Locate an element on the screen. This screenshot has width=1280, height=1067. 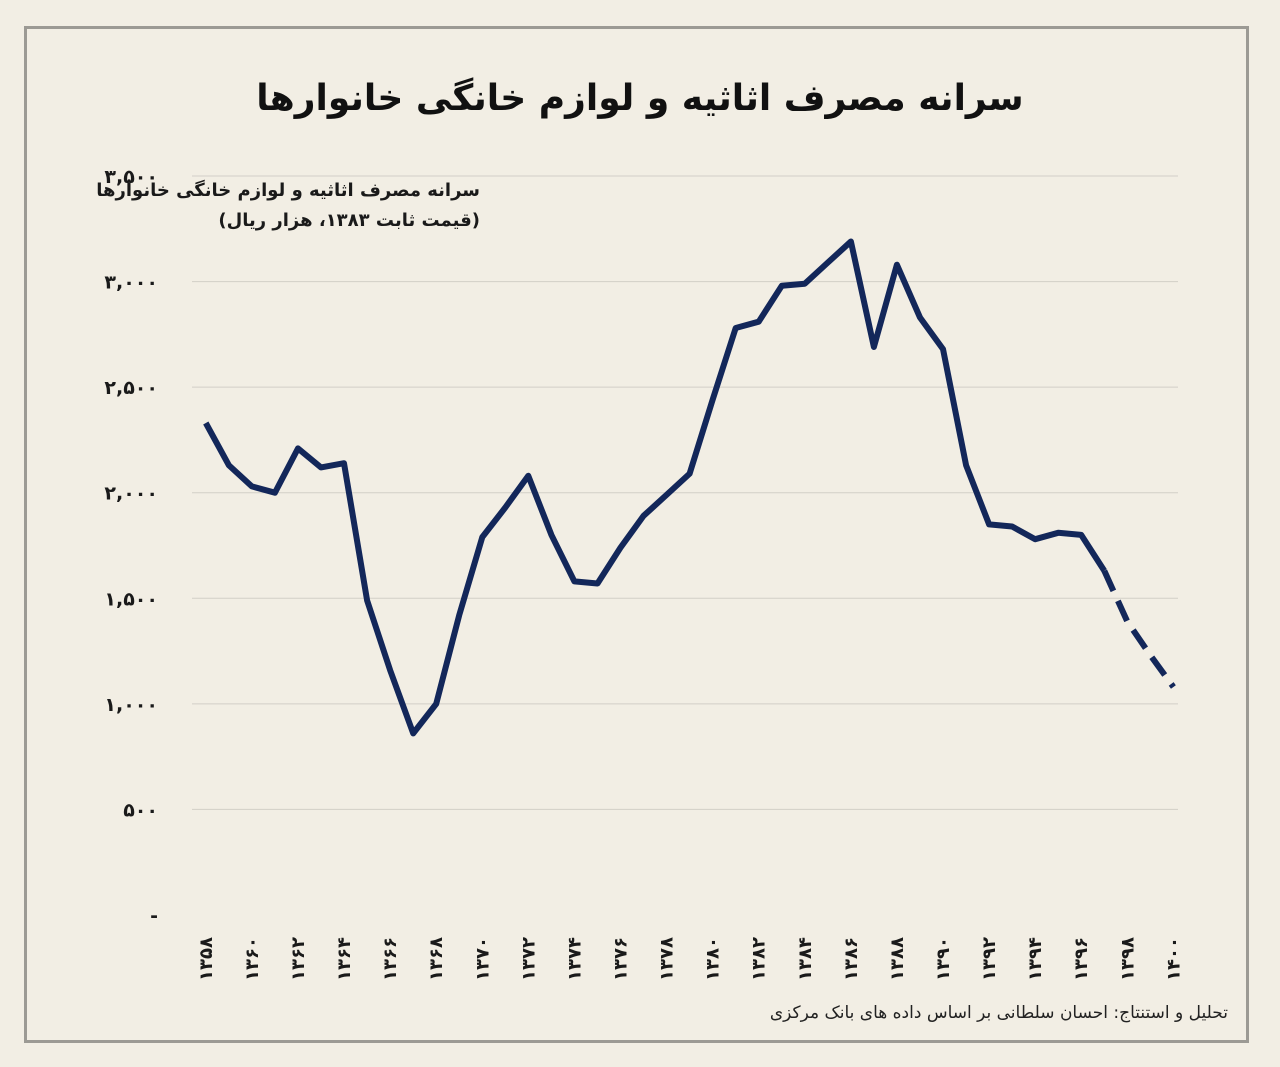
chart-title: سرانه مصرف اثاثیه و لوازم خانگی خانوارها is located at coordinates (640, 98).